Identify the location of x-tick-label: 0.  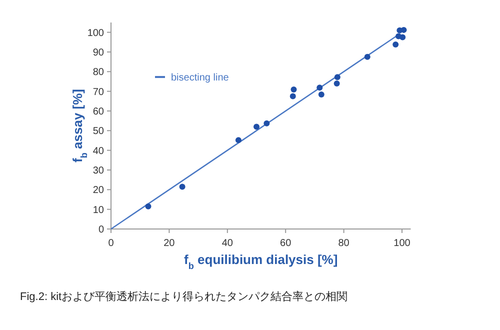
(111, 243).